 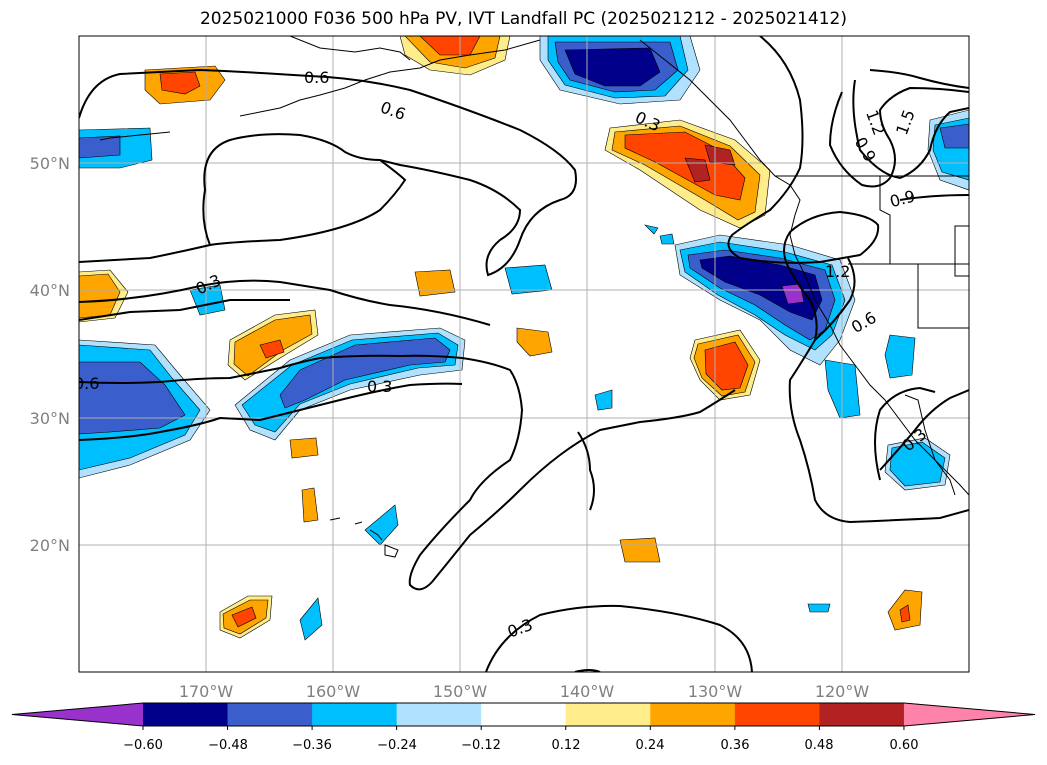 What do you see at coordinates (379, 386) in the screenshot?
I see `contour-label: 0.3` at bounding box center [379, 386].